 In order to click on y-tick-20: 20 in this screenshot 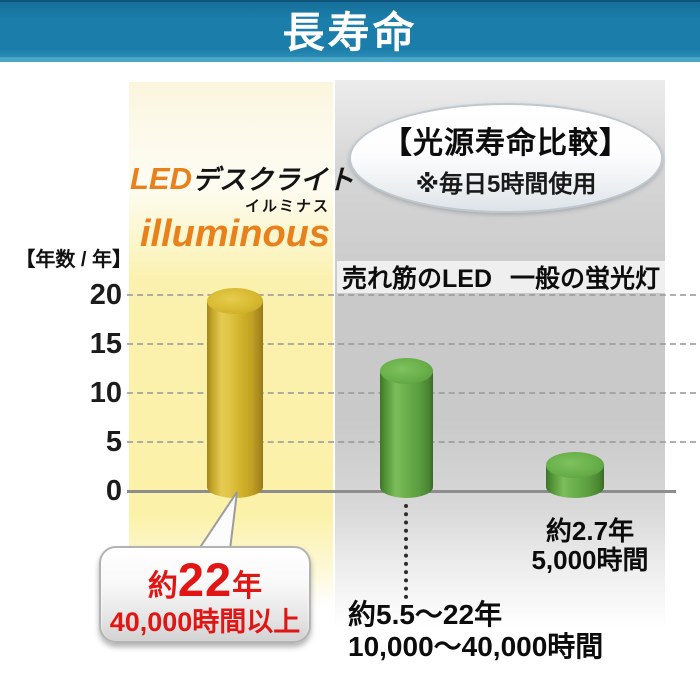, I will do `click(105, 295)`.